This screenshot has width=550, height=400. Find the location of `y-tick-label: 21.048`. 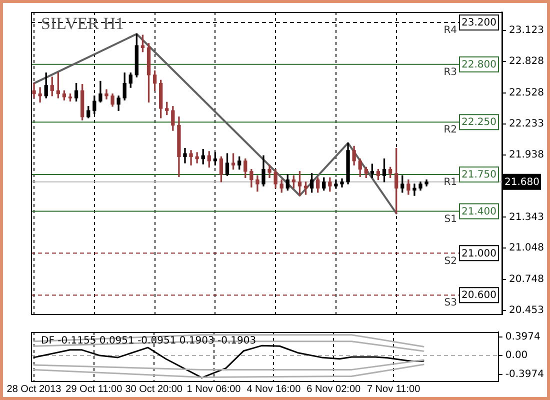

y-tick-label: 21.048 is located at coordinates (526, 248).